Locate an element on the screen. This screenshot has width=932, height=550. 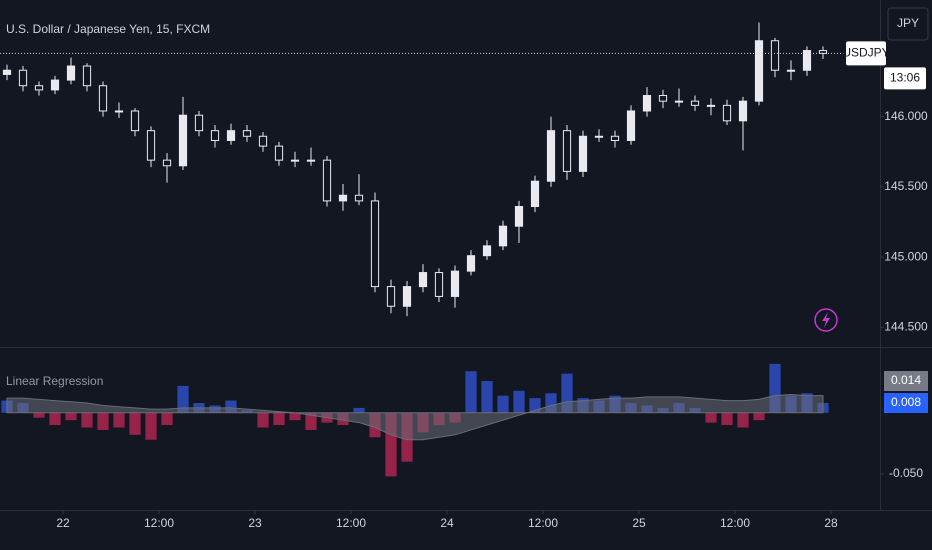
x-tick-label: 23 is located at coordinates (255, 523).